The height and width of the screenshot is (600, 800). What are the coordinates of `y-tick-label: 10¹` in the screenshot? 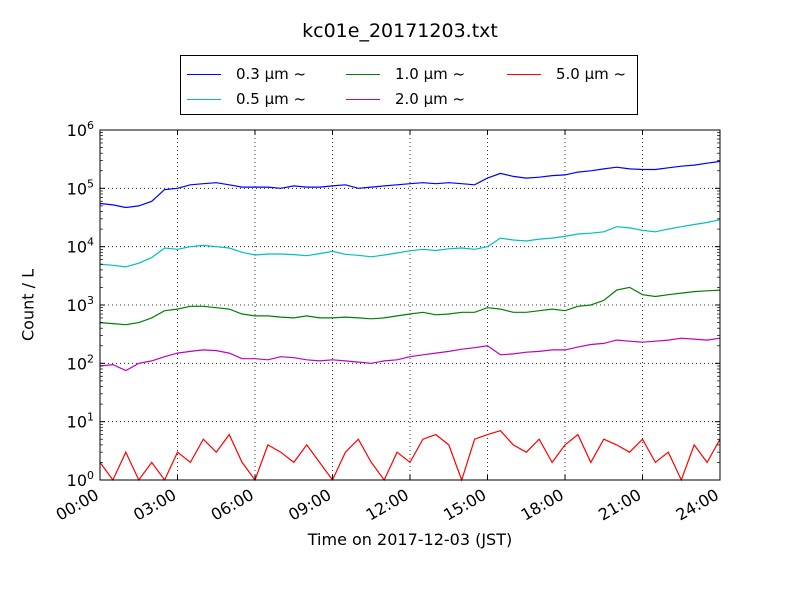 It's located at (80, 421).